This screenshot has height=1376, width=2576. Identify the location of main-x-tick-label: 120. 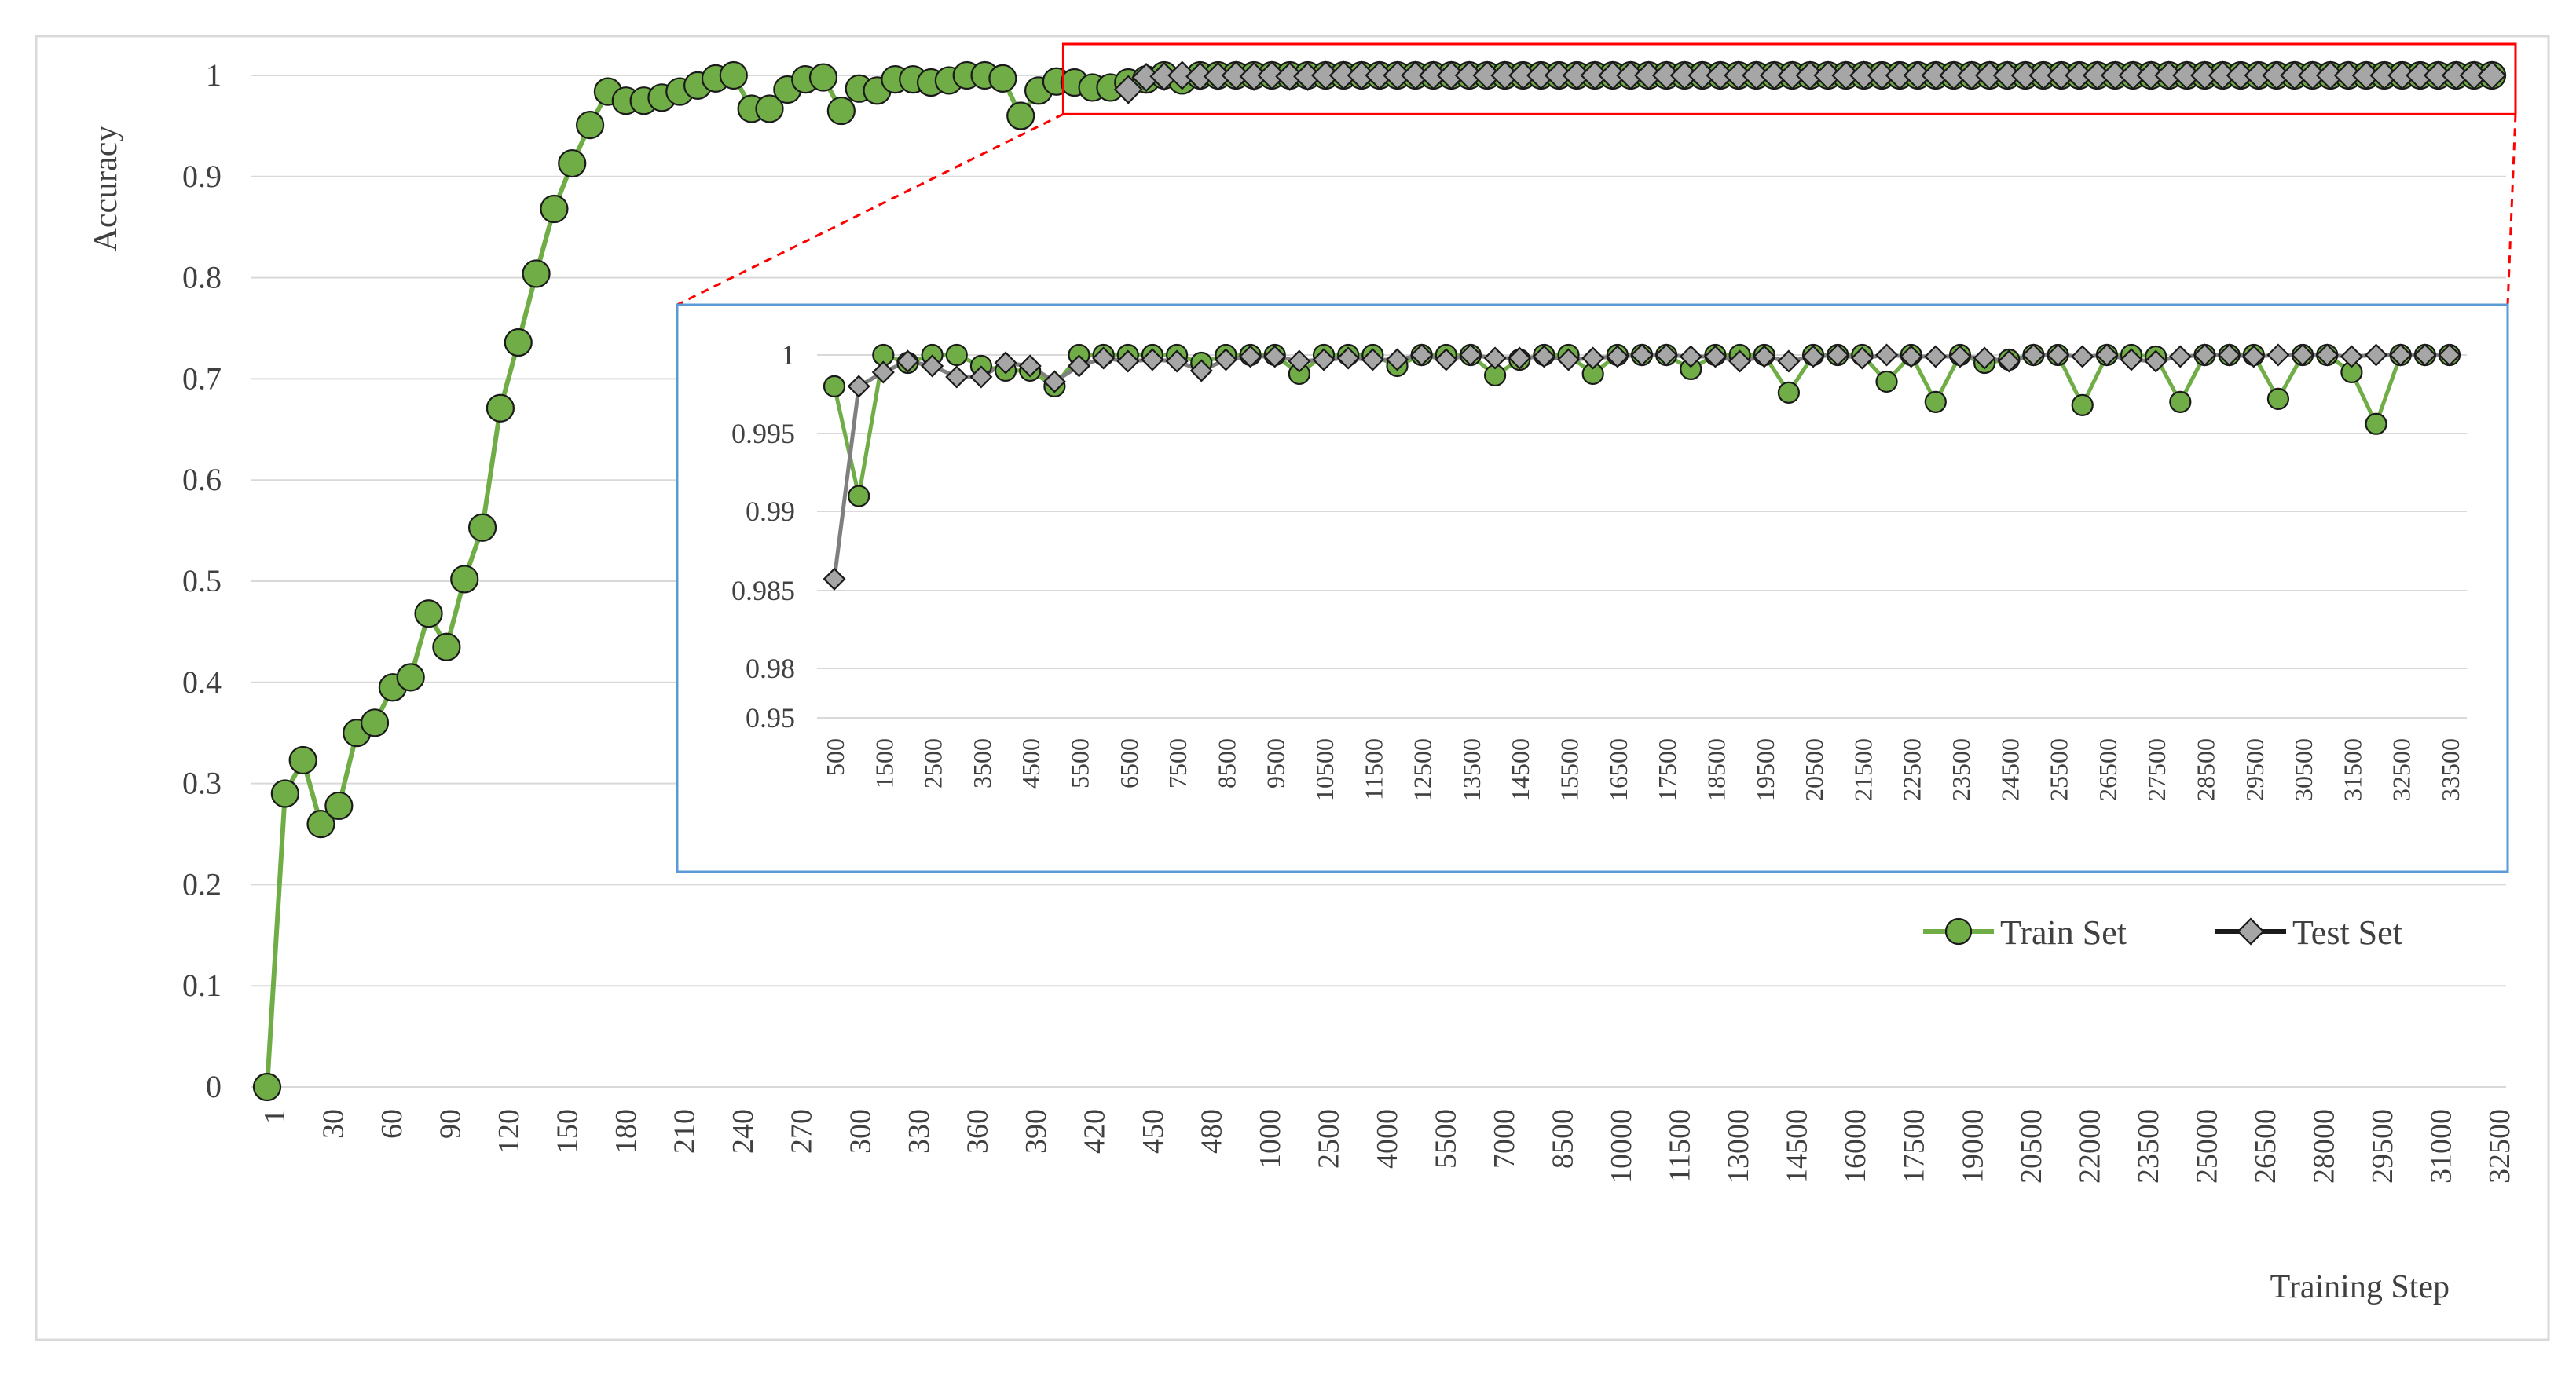
(509, 1131).